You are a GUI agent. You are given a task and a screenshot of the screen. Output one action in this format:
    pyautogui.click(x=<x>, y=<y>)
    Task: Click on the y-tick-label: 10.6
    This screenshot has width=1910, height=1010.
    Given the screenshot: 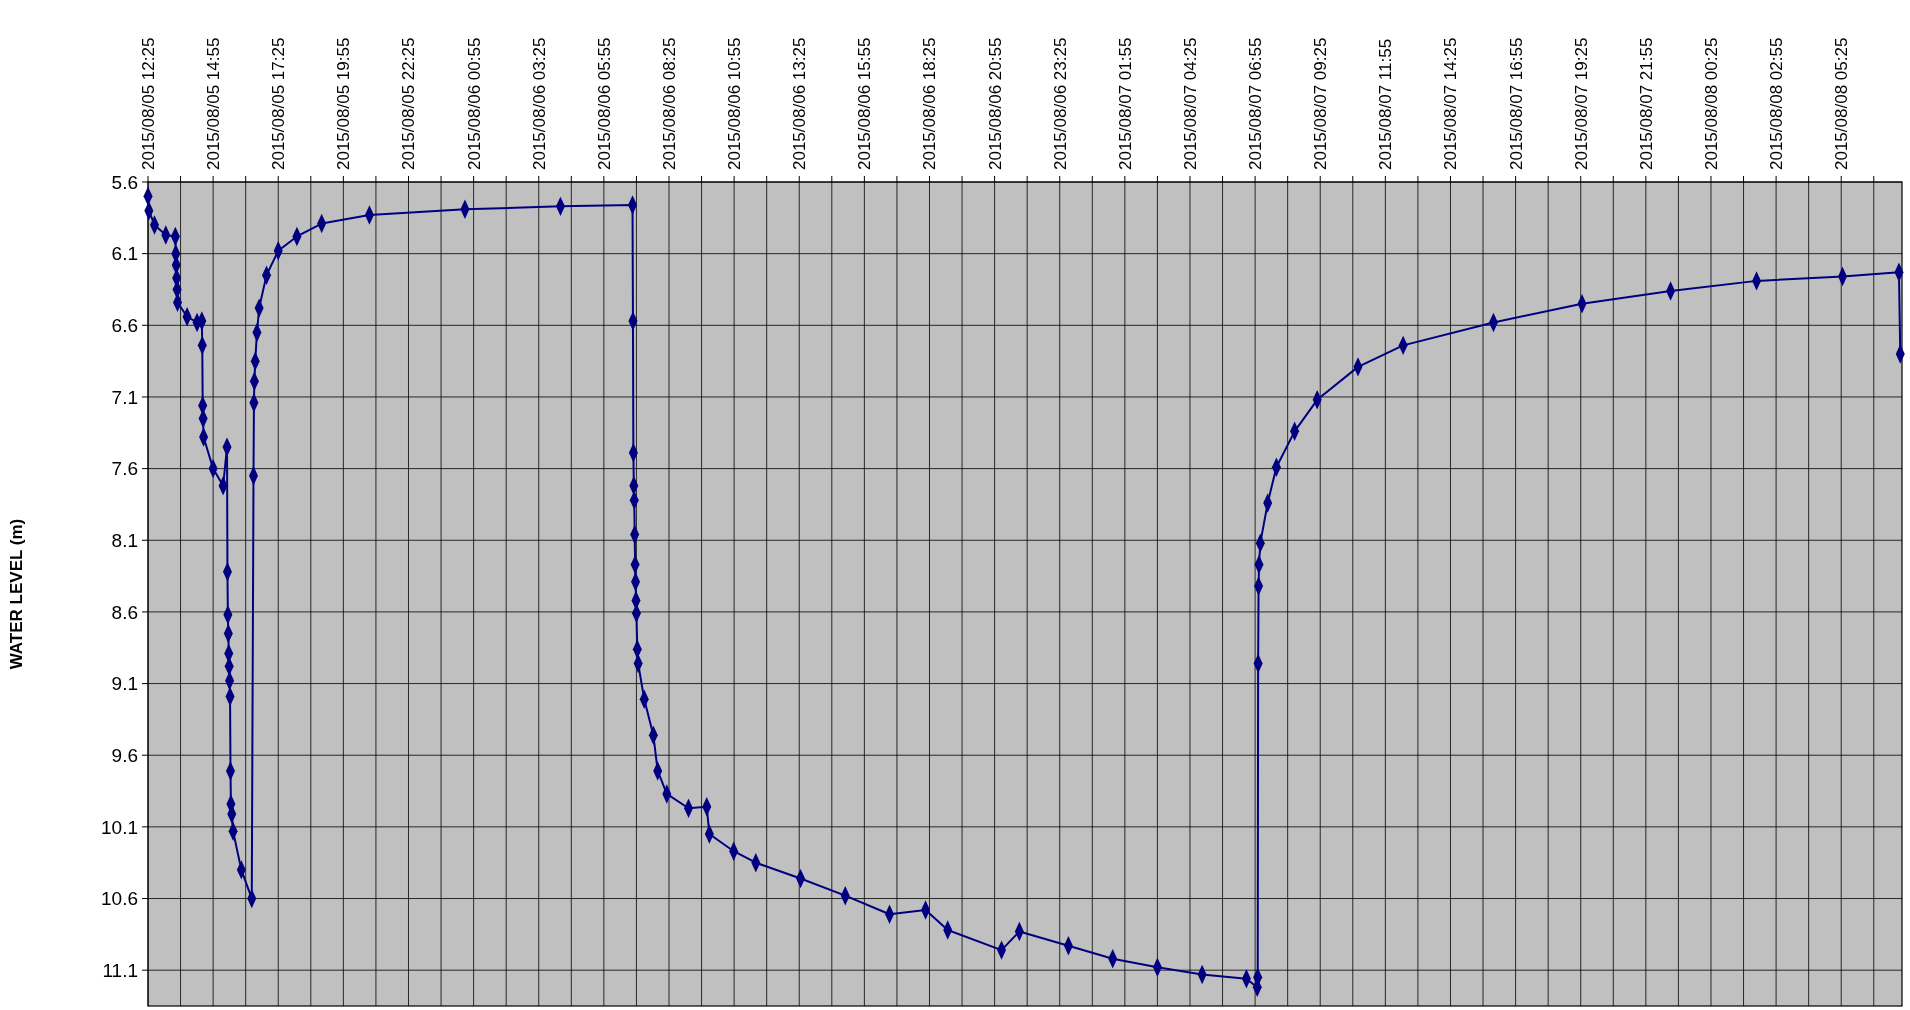 What is the action you would take?
    pyautogui.click(x=119, y=899)
    